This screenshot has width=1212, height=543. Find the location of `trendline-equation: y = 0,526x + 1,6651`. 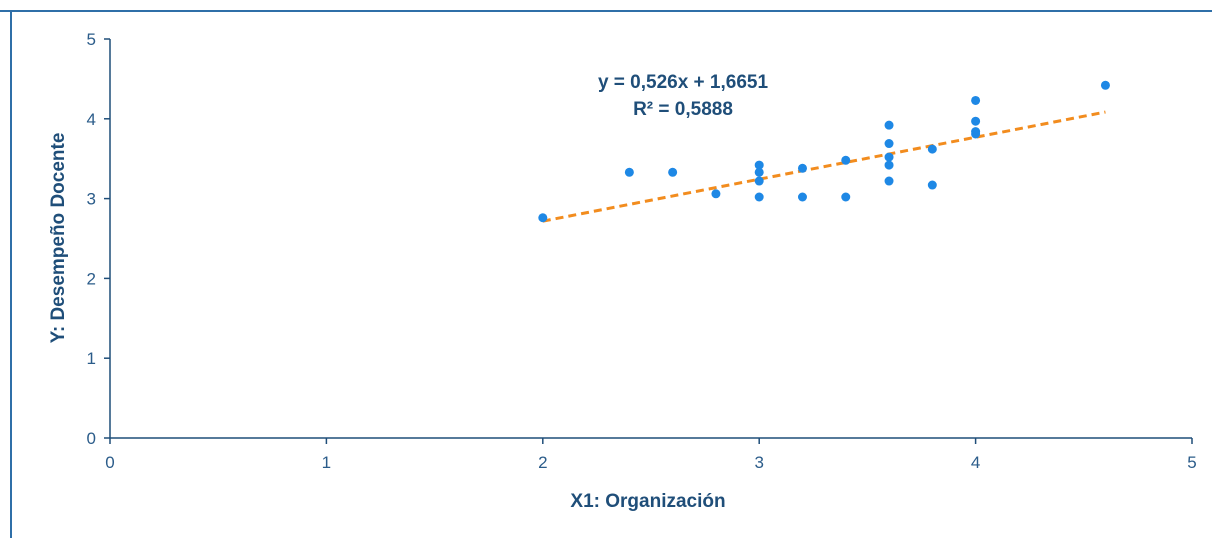

trendline-equation: y = 0,526x + 1,6651 is located at coordinates (683, 82).